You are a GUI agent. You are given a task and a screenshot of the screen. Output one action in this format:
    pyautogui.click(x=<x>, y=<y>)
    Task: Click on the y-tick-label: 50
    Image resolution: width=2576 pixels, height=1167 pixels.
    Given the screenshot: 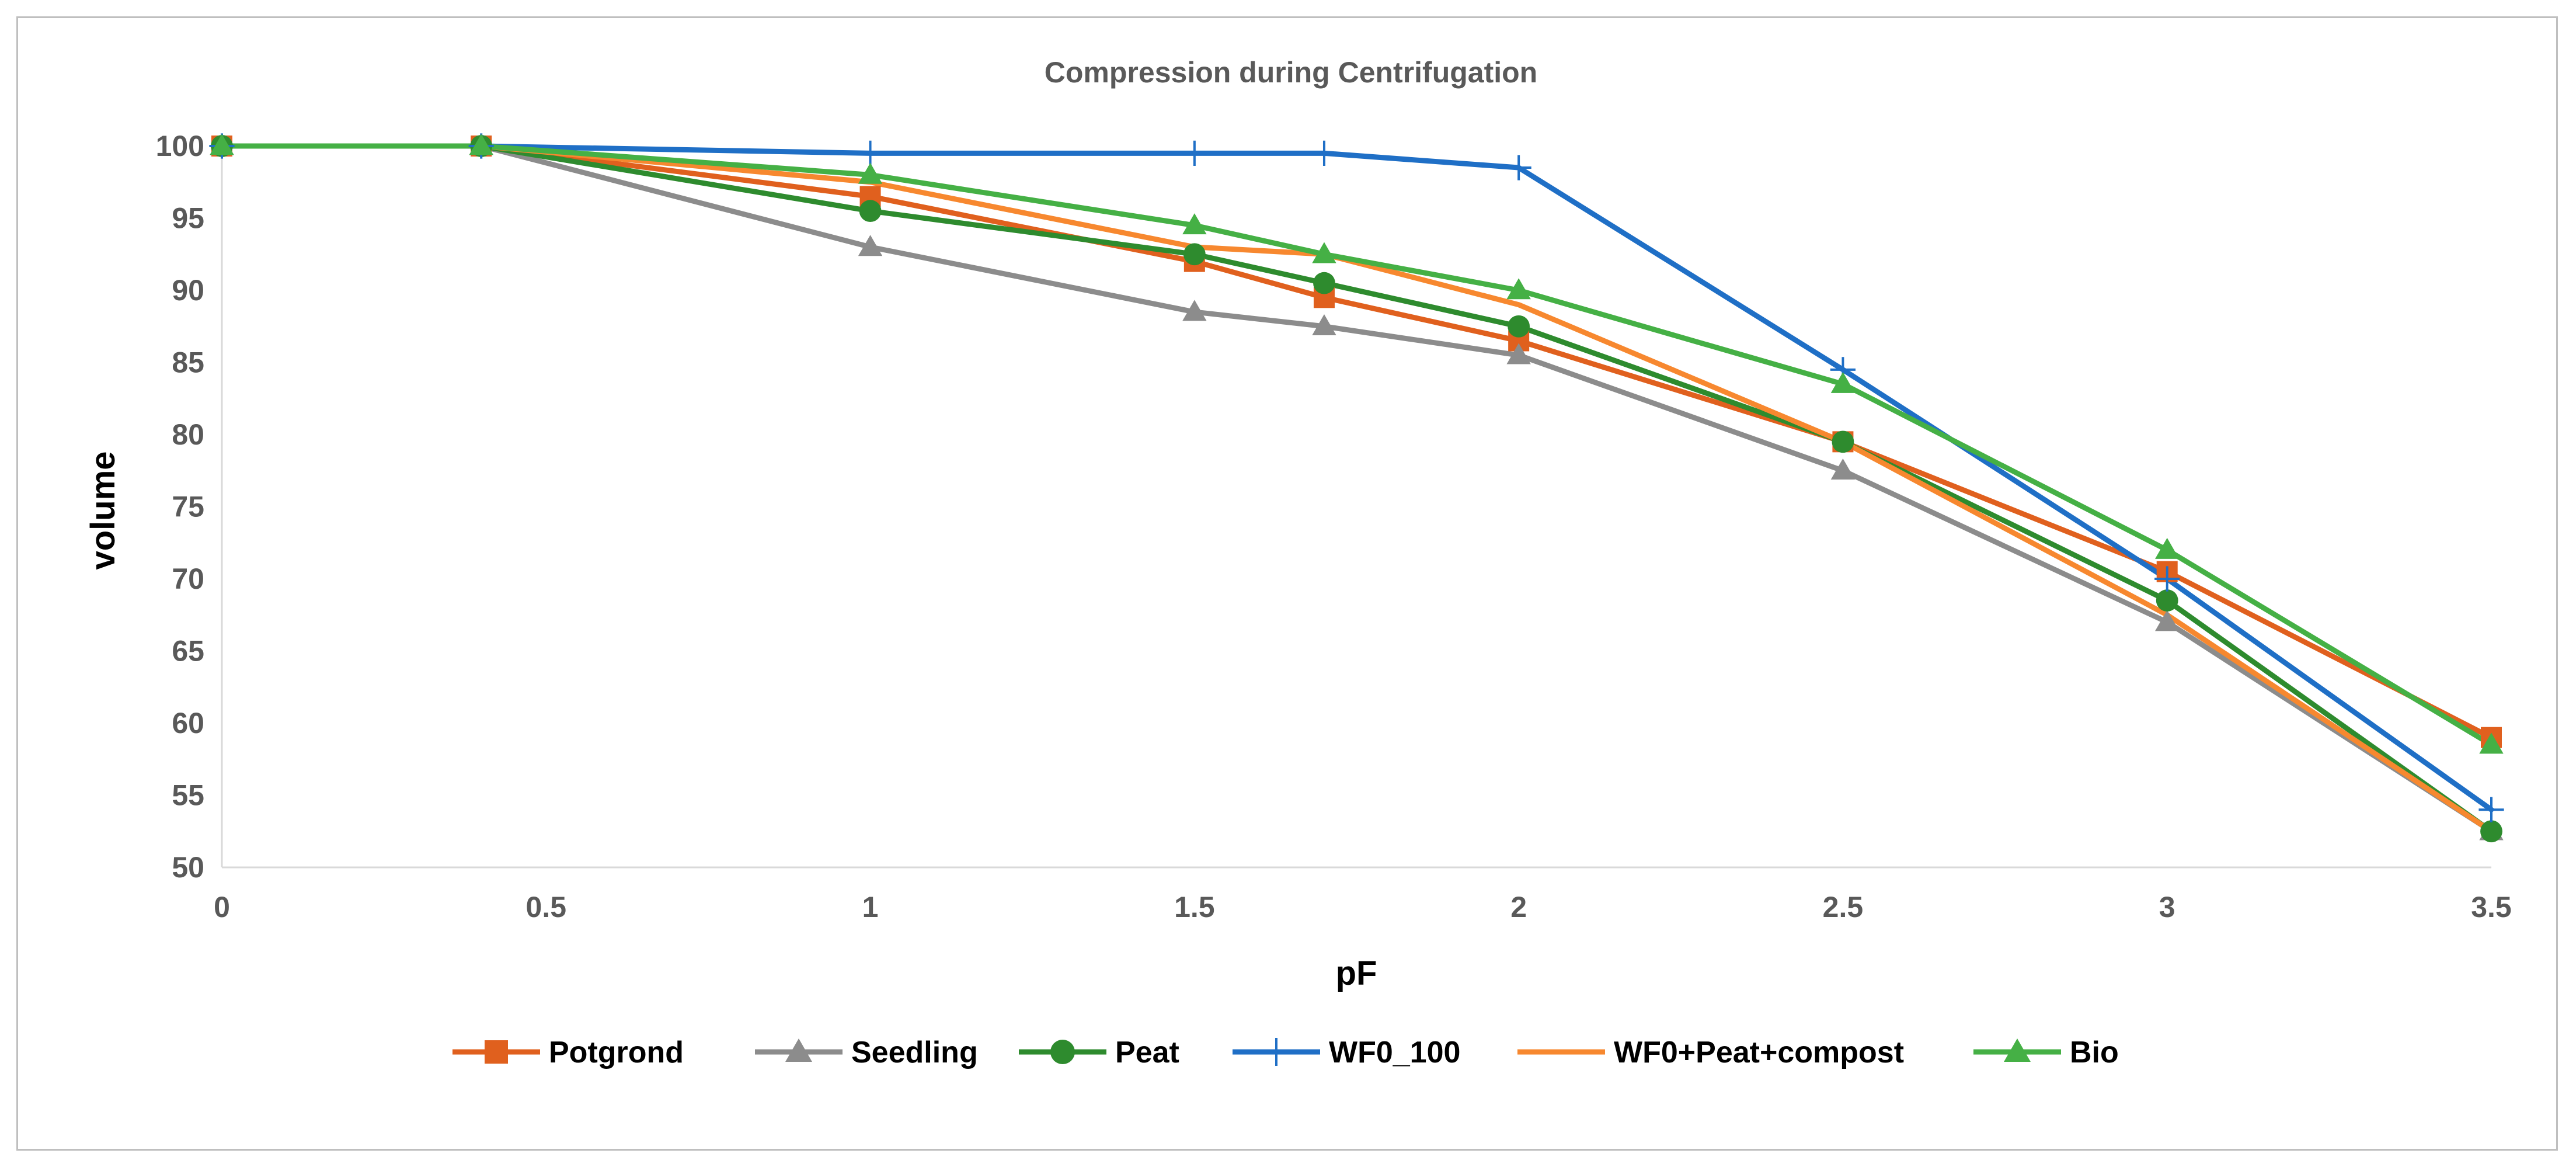 What is the action you would take?
    pyautogui.click(x=188, y=867)
    